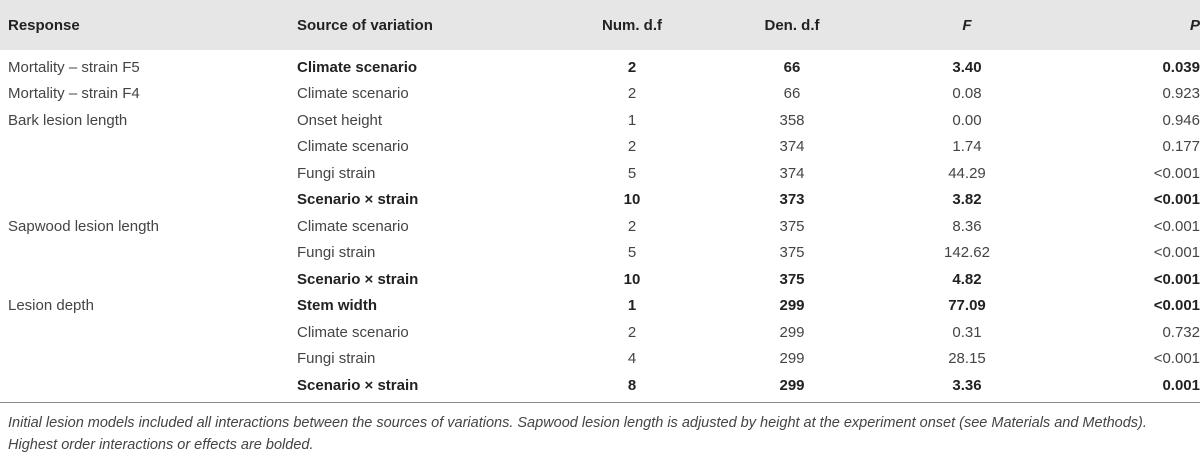 Image resolution: width=1200 pixels, height=458 pixels. Describe the element at coordinates (1123, 387) in the screenshot. I see `cell-p-value: 0.001` at that location.